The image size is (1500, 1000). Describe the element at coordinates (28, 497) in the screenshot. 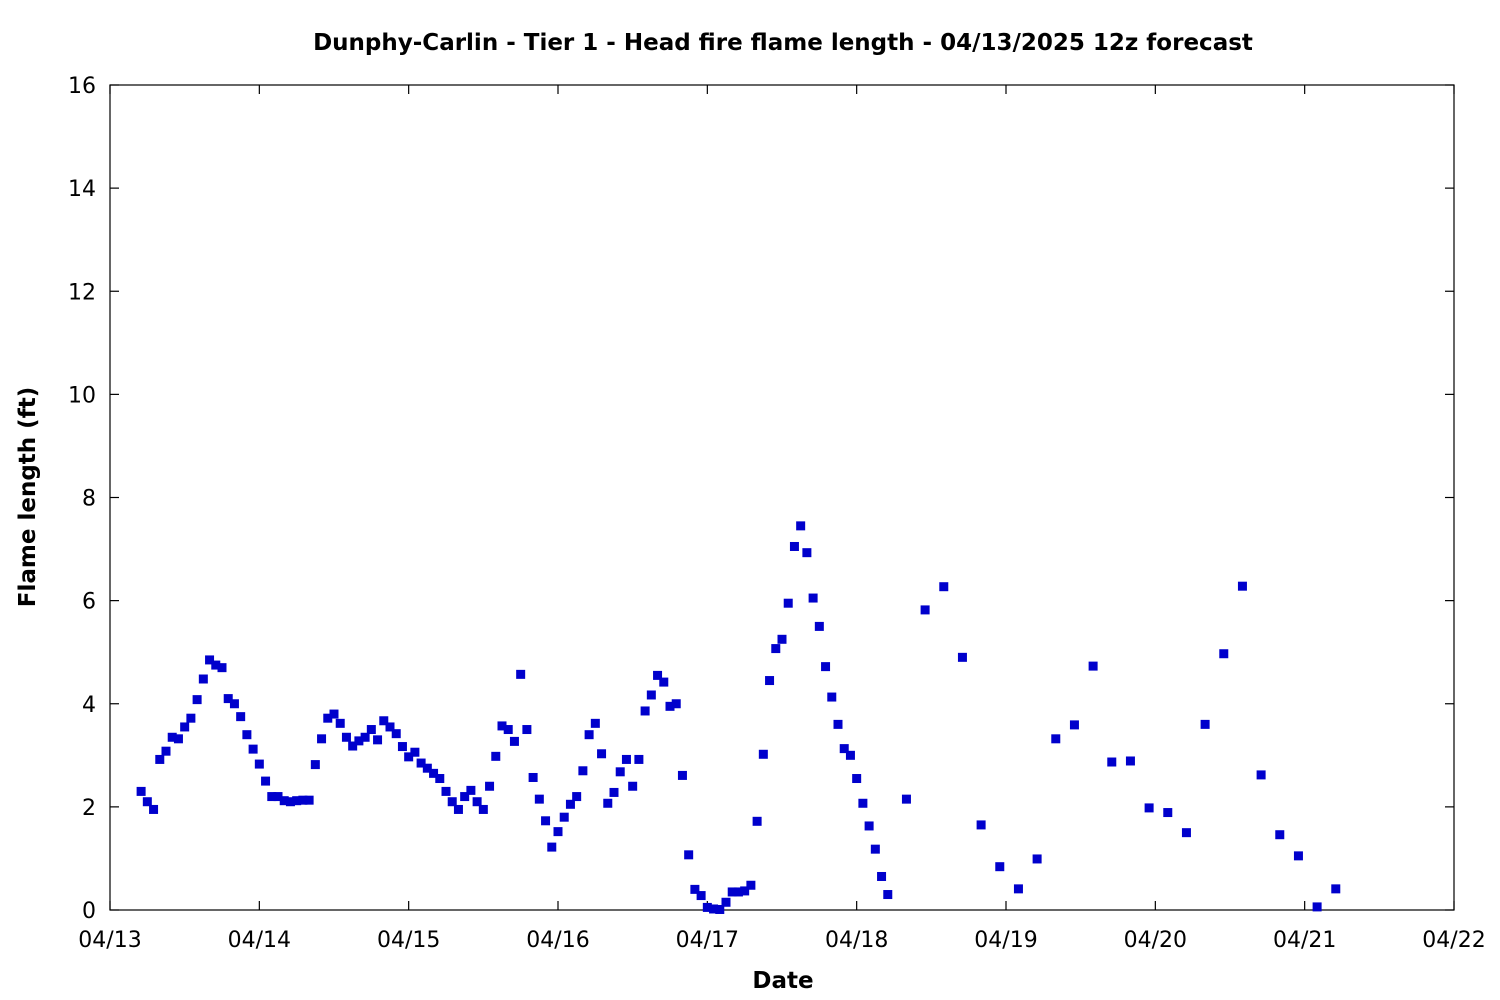

I see `y-axis-label: Flame length (ft)` at that location.